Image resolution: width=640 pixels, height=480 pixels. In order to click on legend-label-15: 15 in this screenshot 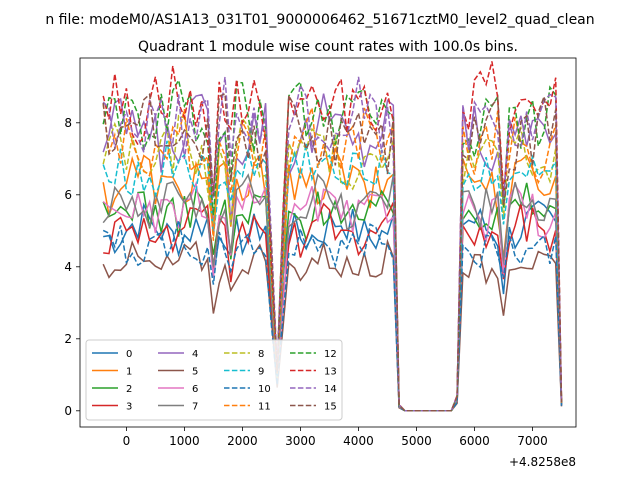, I will do `click(330, 407)`.